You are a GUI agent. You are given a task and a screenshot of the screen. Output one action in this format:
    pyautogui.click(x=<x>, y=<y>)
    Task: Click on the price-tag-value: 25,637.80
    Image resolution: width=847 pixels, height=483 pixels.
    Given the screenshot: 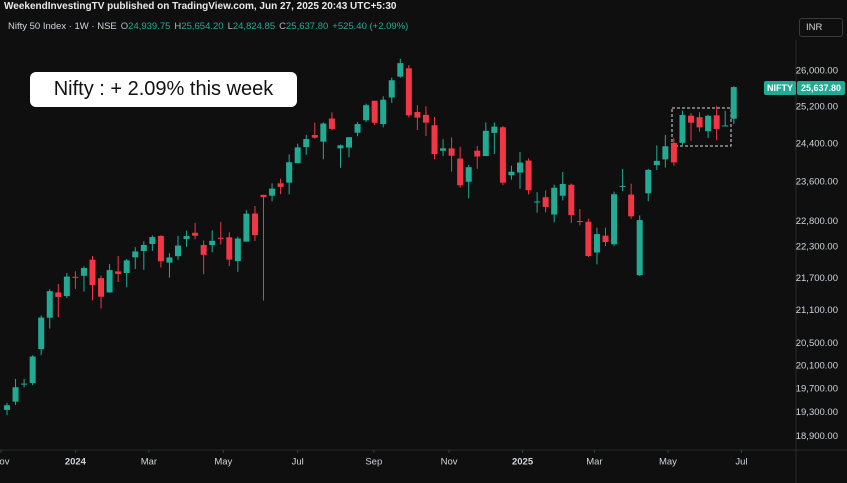 What is the action you would take?
    pyautogui.click(x=821, y=88)
    